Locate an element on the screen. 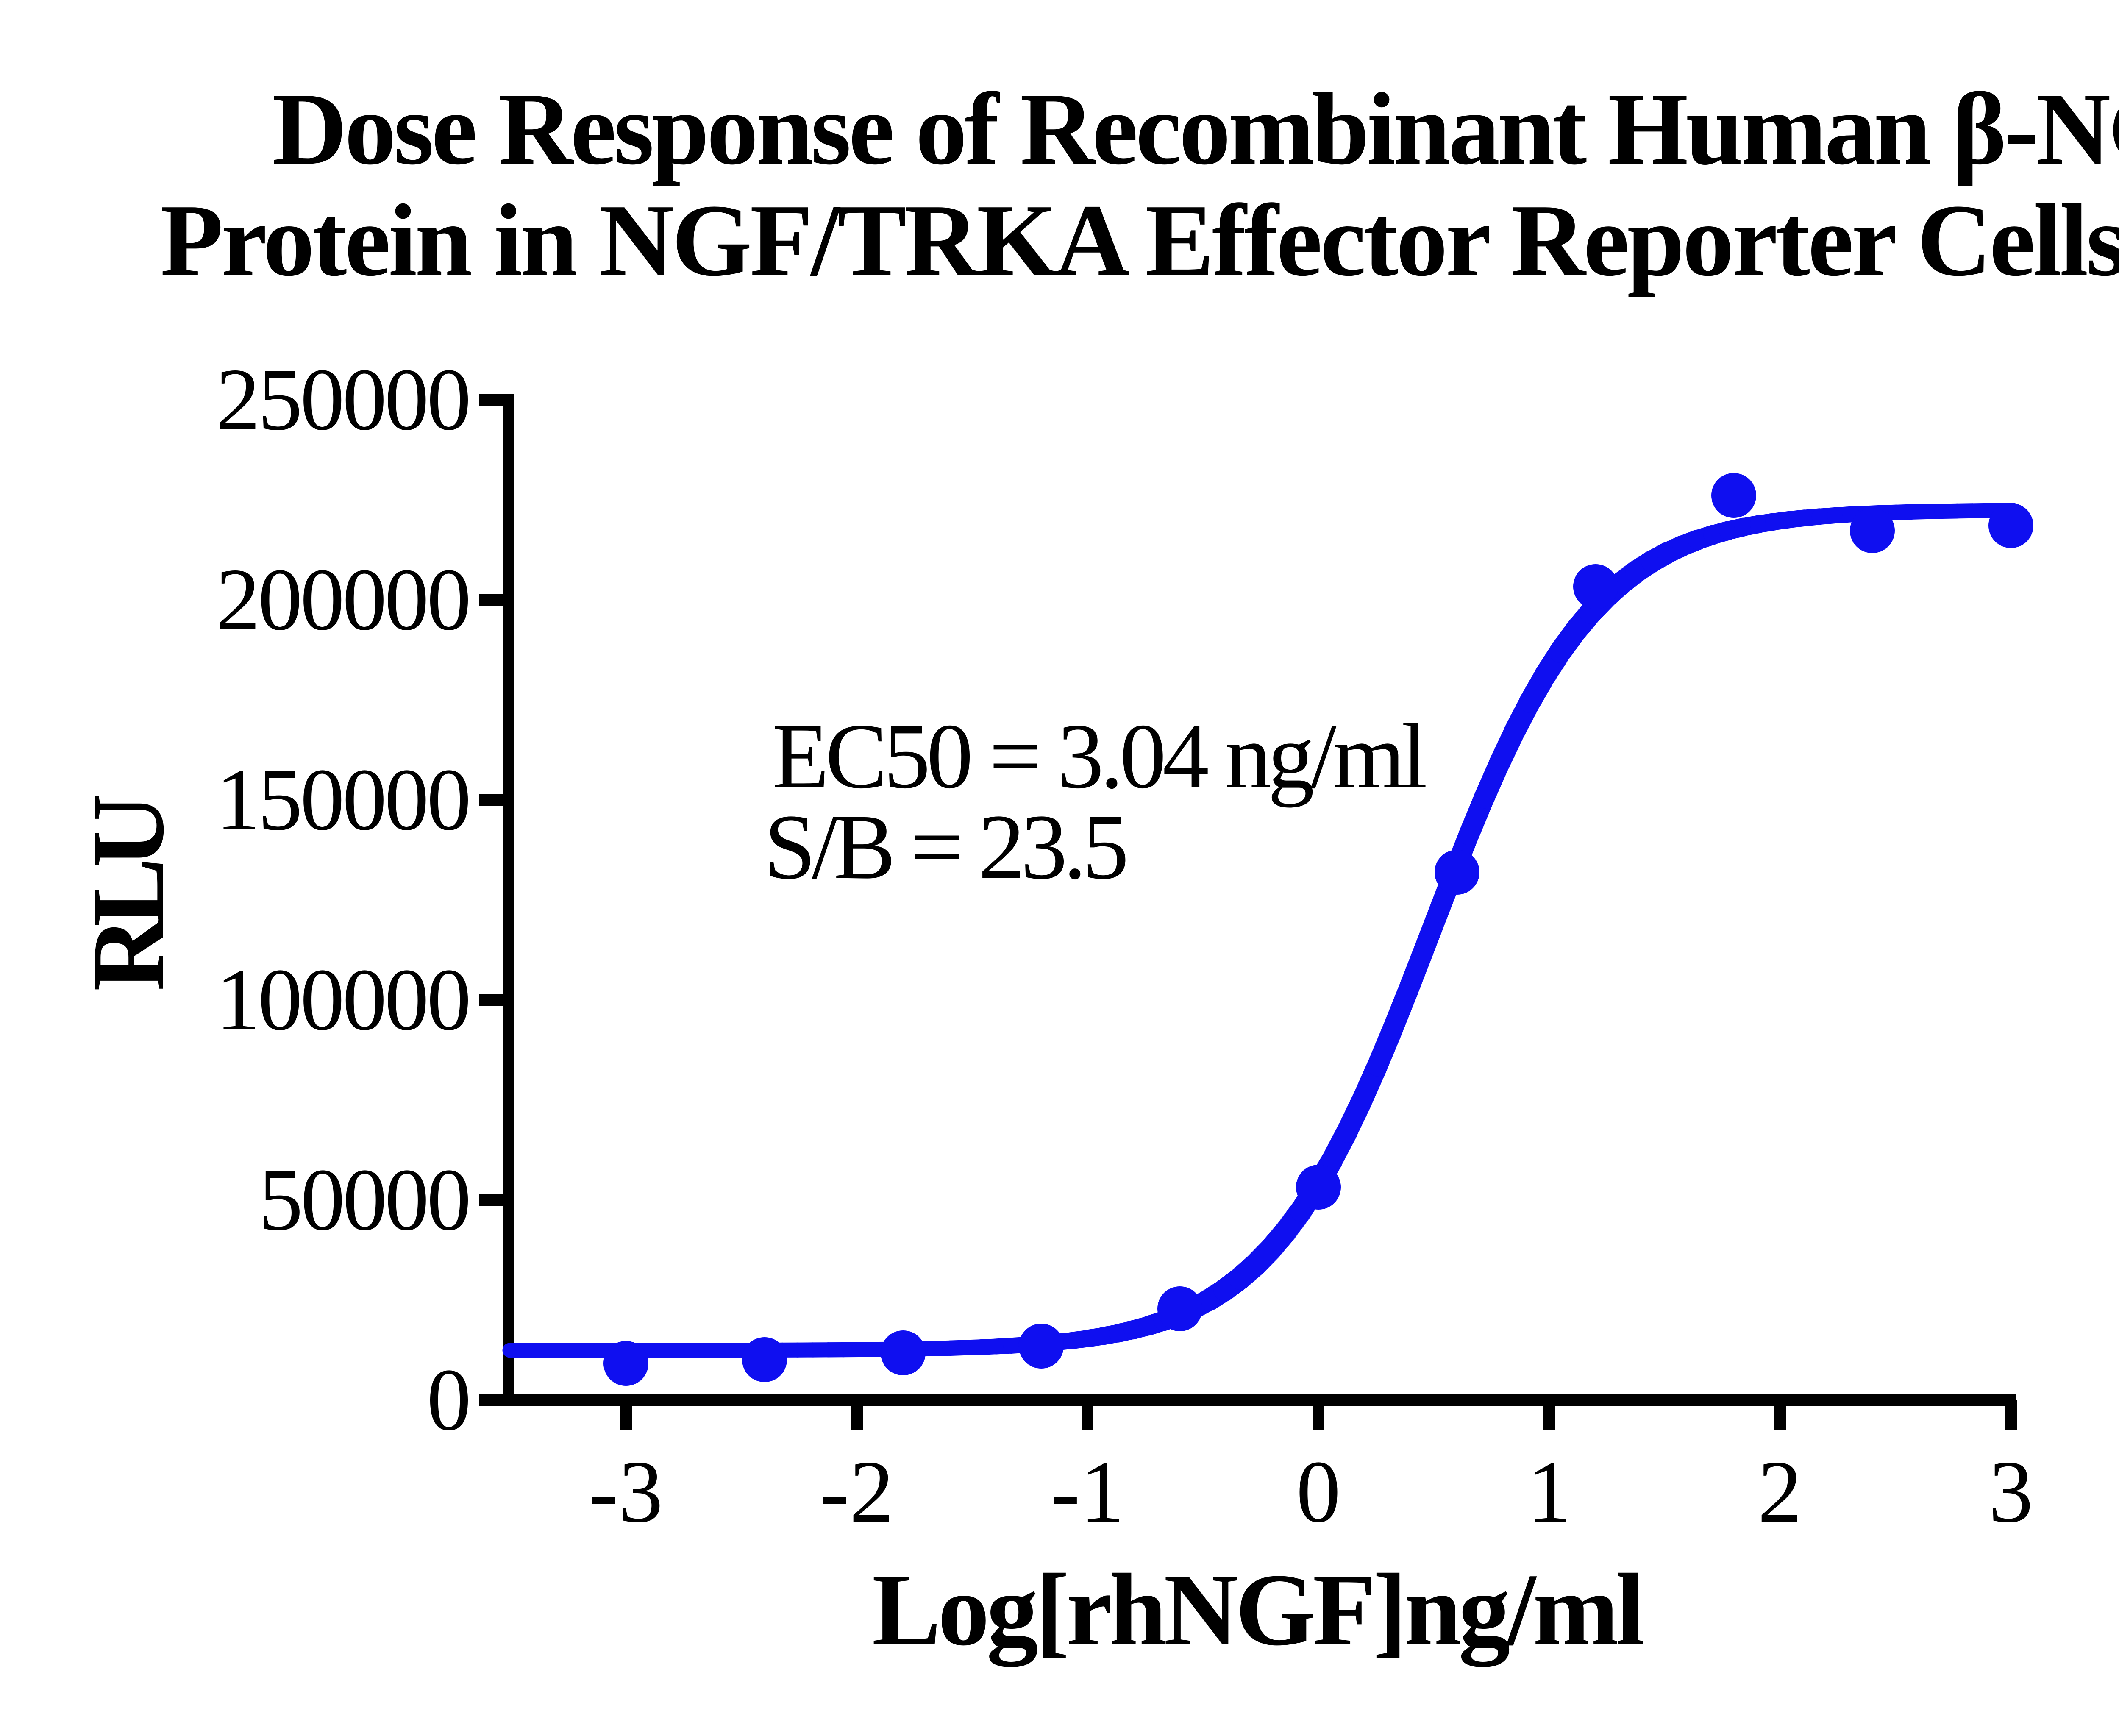  svg-text: -3 is located at coordinates (626, 1492).